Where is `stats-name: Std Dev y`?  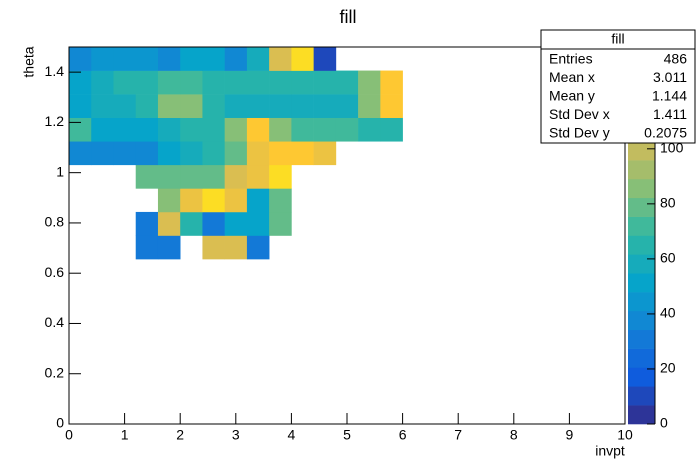
stats-name: Std Dev y is located at coordinates (579, 133).